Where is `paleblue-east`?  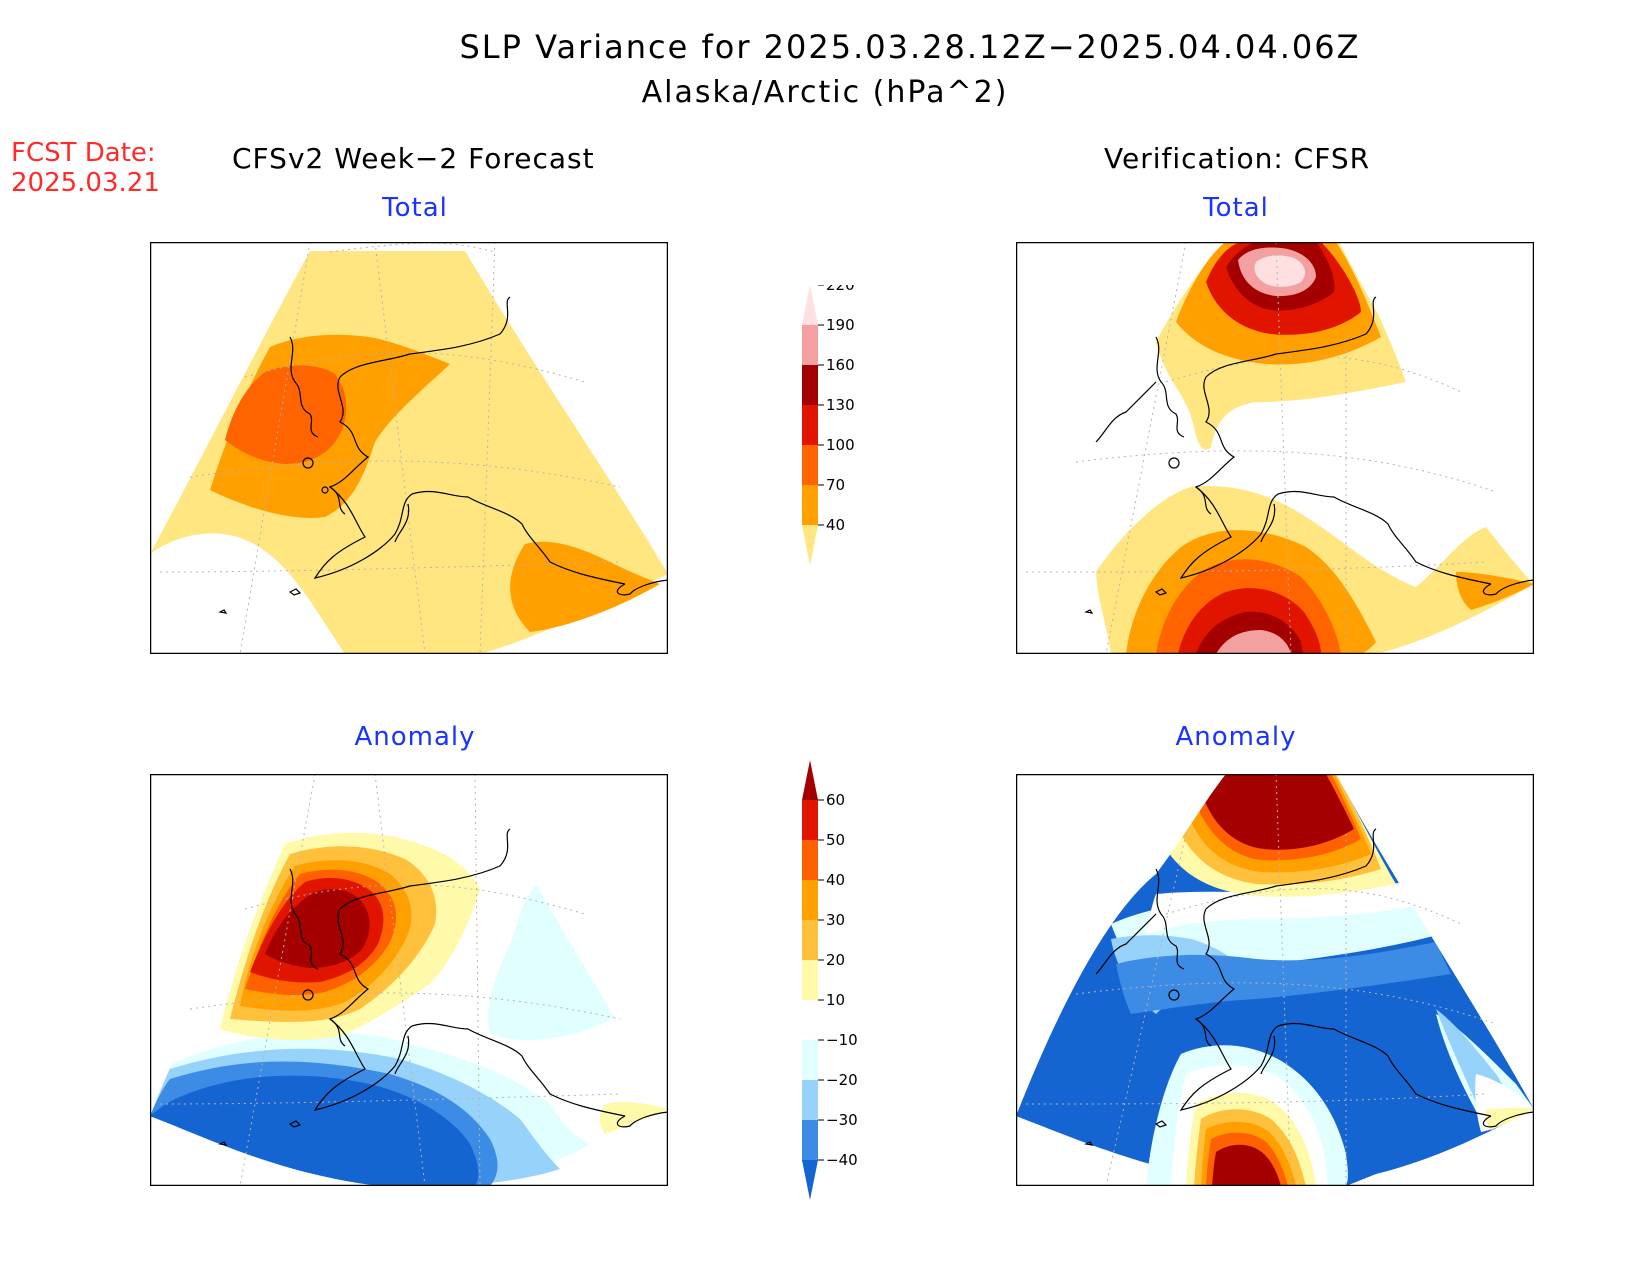 paleblue-east is located at coordinates (553, 960).